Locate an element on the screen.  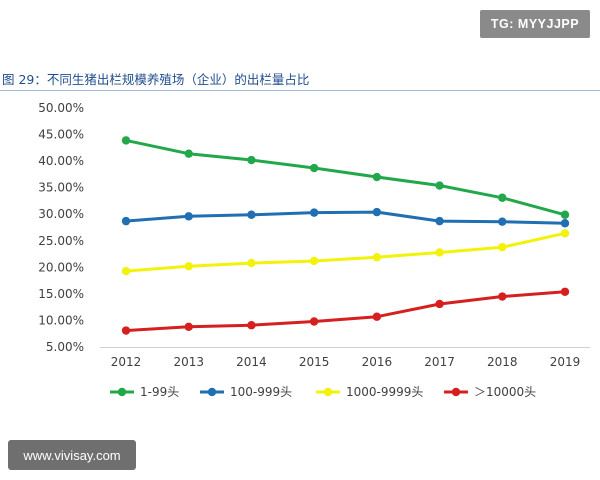
legend-label: 1000-9999头 is located at coordinates (384, 392).